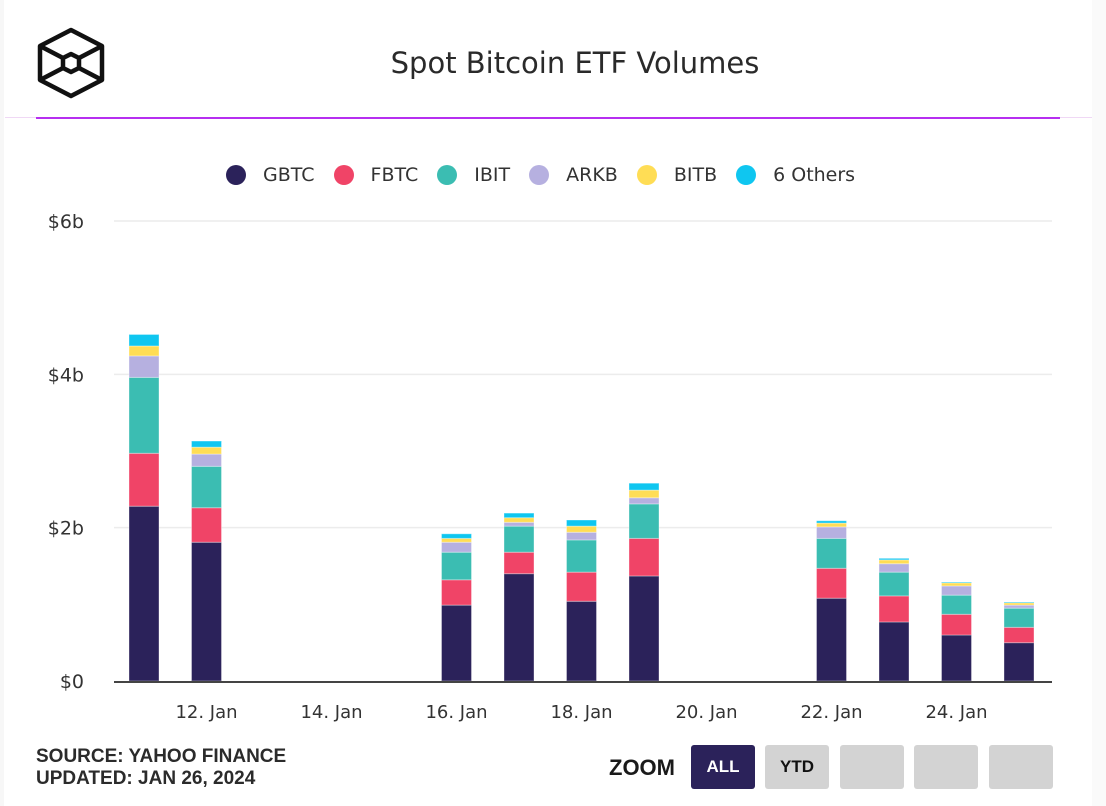 The width and height of the screenshot is (1106, 806). I want to click on legend-label: BITB, so click(695, 175).